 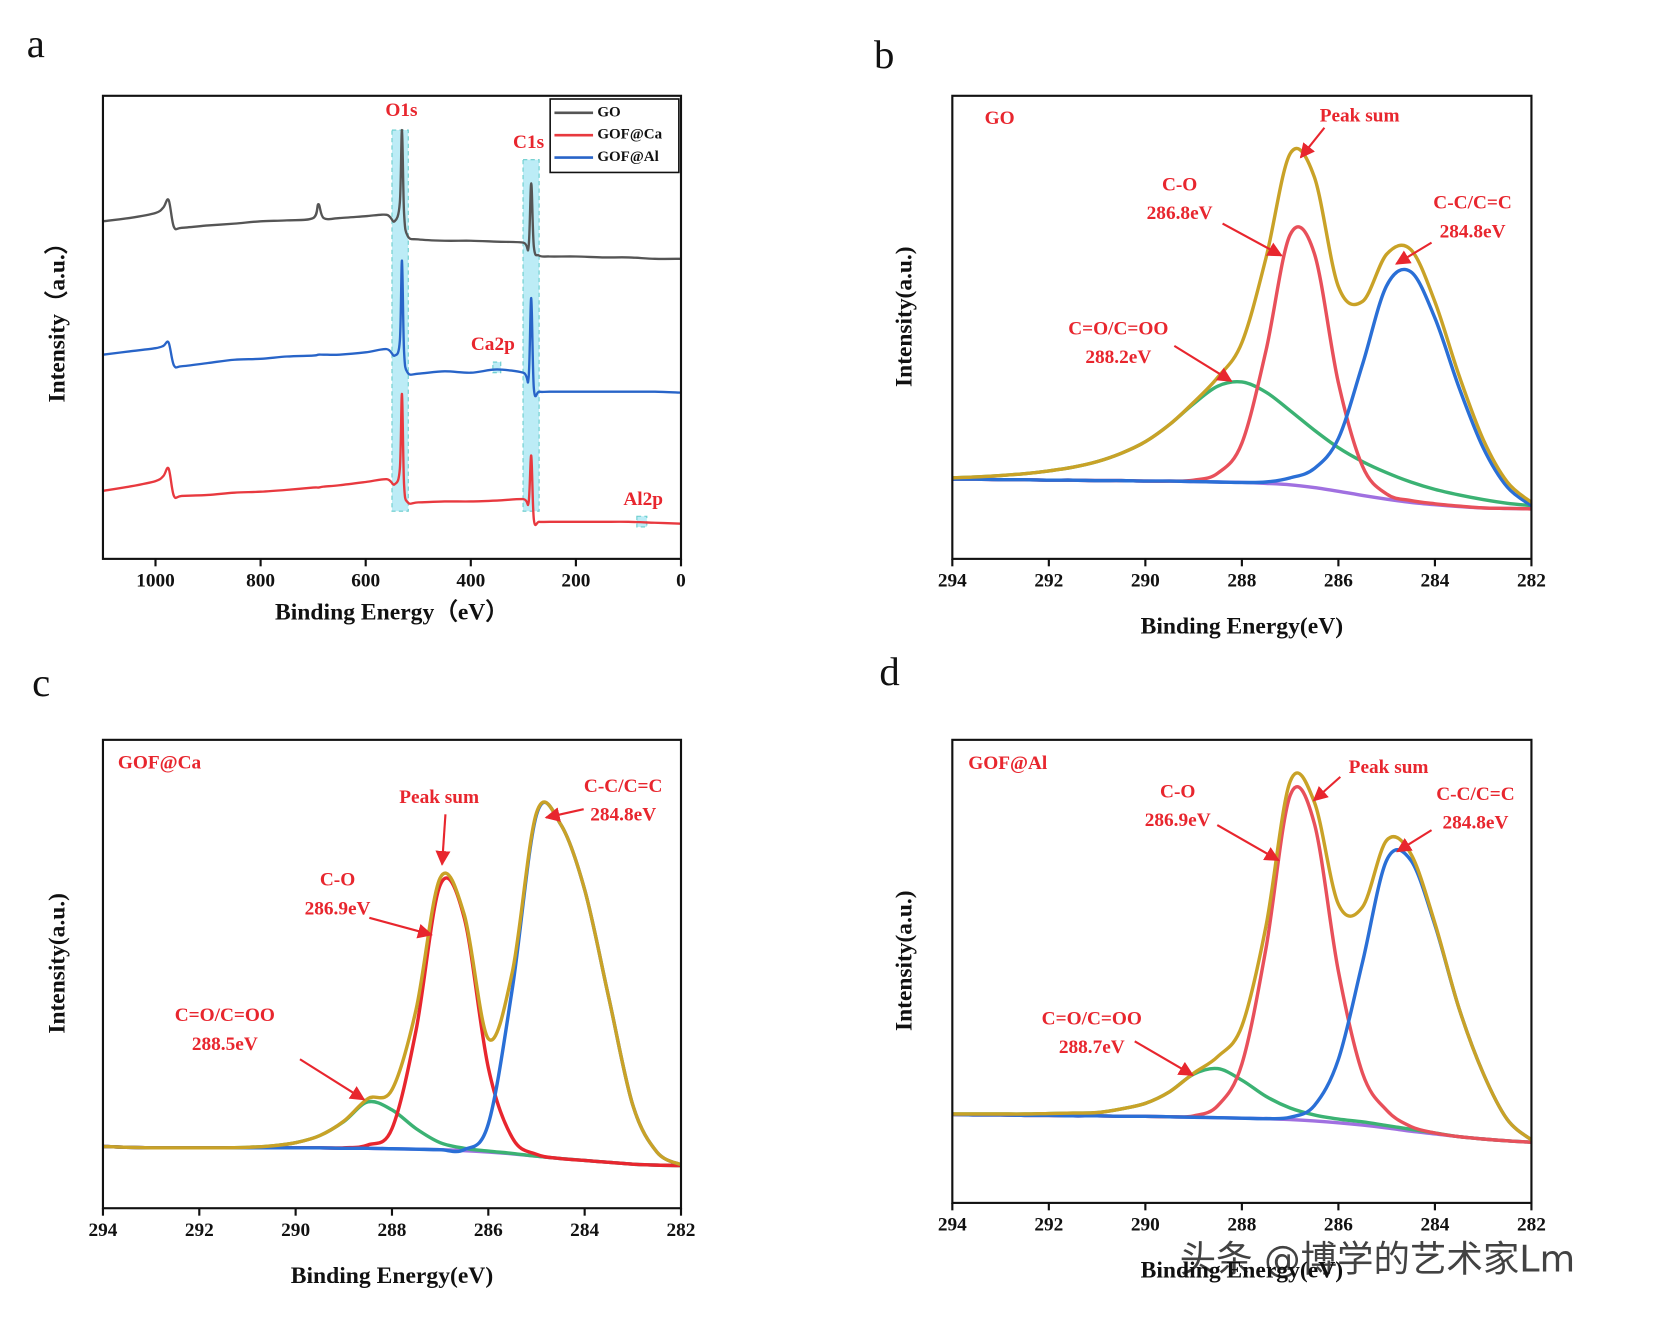 What do you see at coordinates (884, 54) in the screenshot?
I see `panel-label: b` at bounding box center [884, 54].